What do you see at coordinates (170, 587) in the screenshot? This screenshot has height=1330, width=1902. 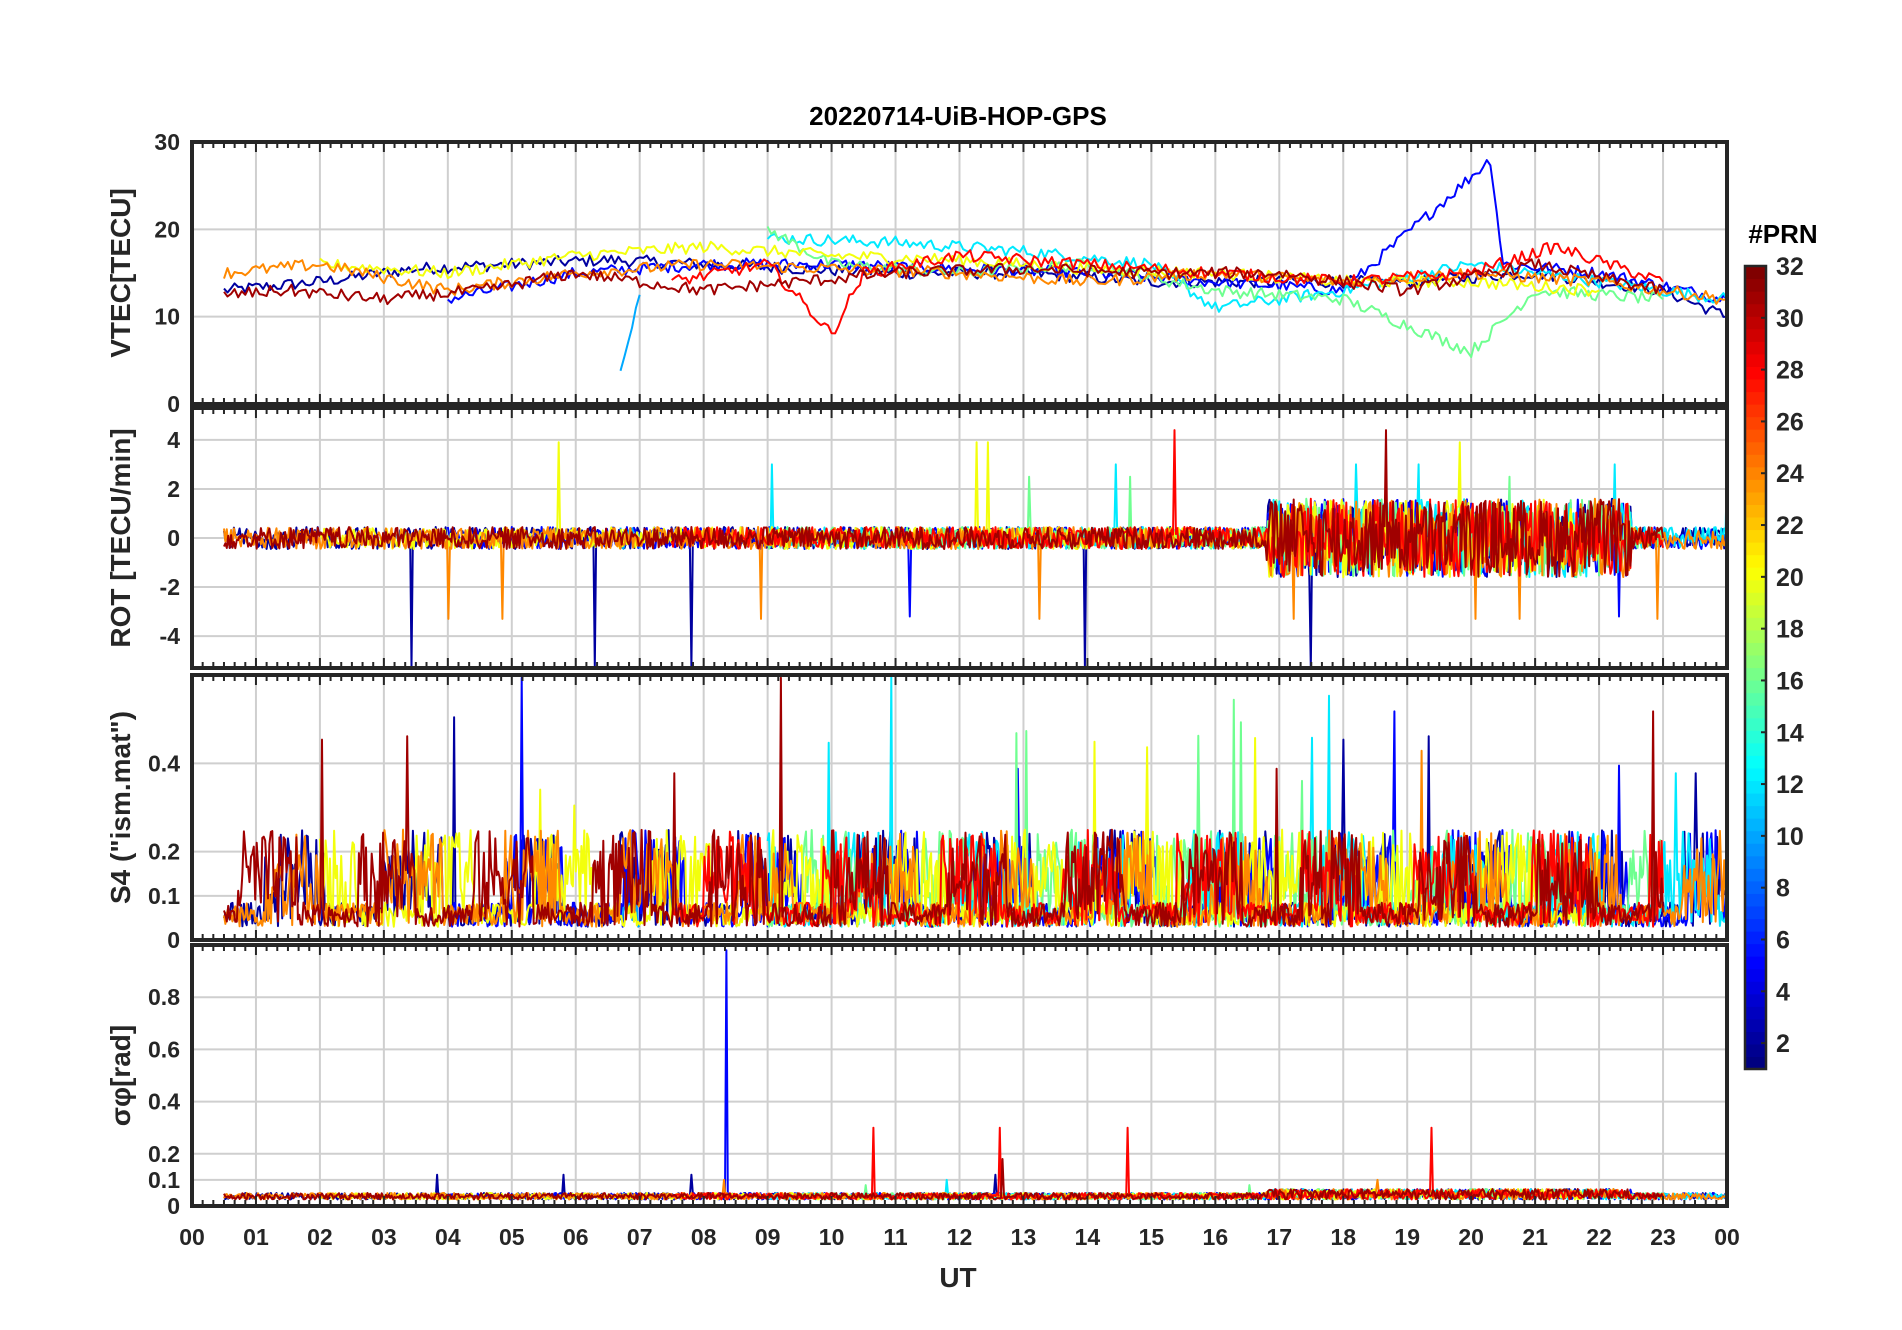 I see `y-tick-label: -2` at bounding box center [170, 587].